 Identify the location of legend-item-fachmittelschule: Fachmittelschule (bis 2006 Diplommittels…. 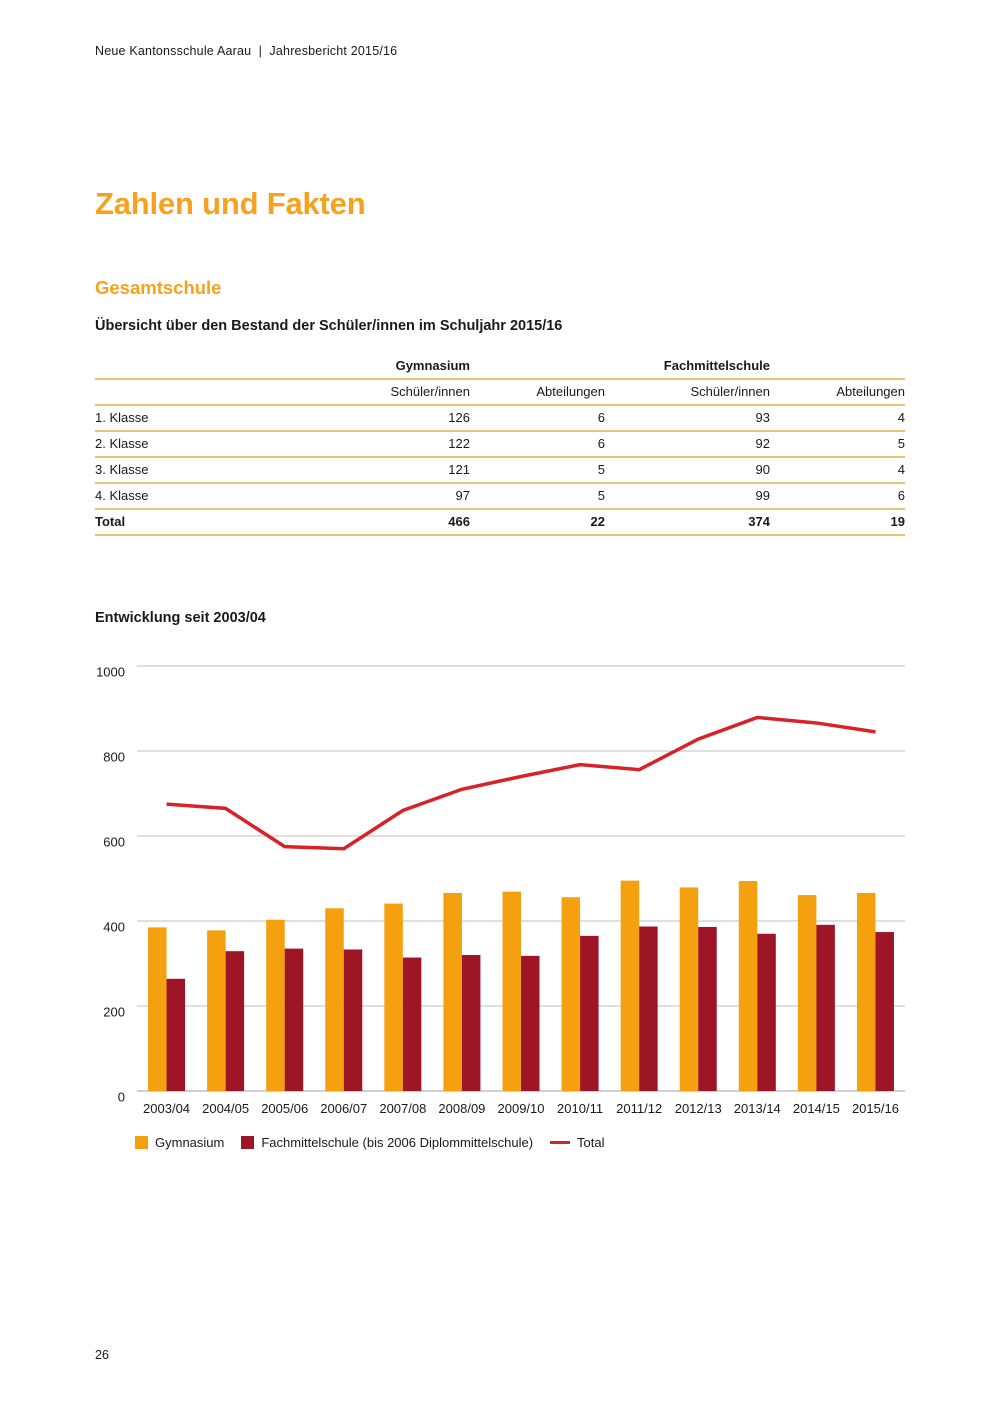
(387, 1142).